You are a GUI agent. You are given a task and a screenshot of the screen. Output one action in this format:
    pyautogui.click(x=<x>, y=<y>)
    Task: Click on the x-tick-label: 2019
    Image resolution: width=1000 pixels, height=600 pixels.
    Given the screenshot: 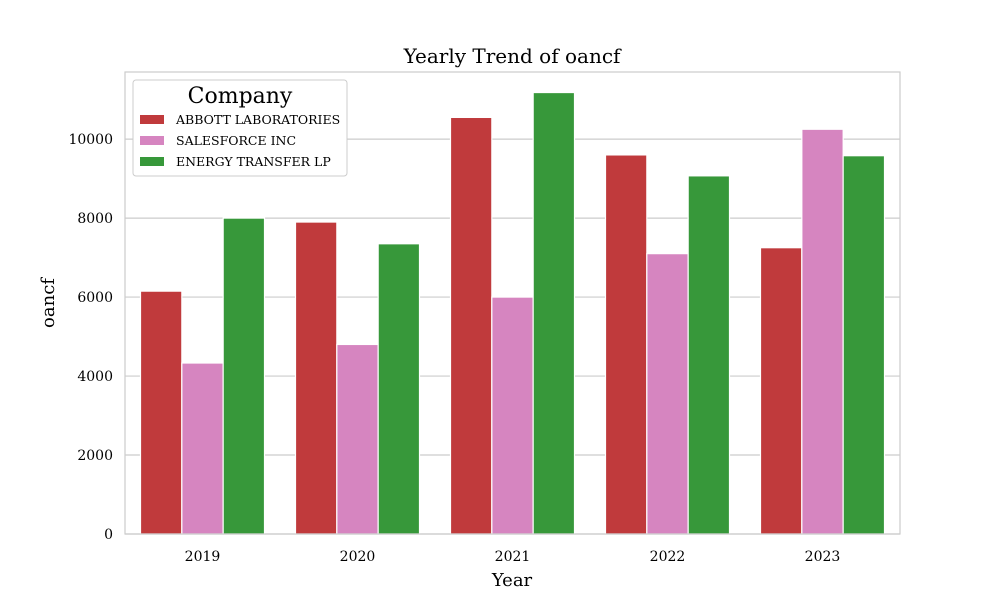 What is the action you would take?
    pyautogui.click(x=203, y=557)
    